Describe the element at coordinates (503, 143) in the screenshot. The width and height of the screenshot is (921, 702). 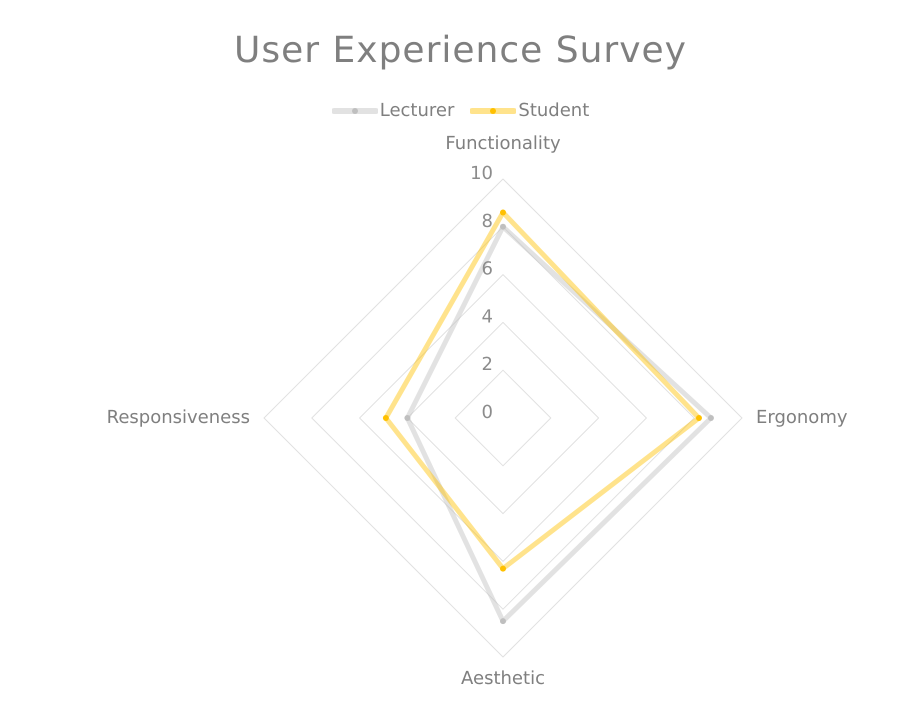
I see `spoke-label: Functionality` at that location.